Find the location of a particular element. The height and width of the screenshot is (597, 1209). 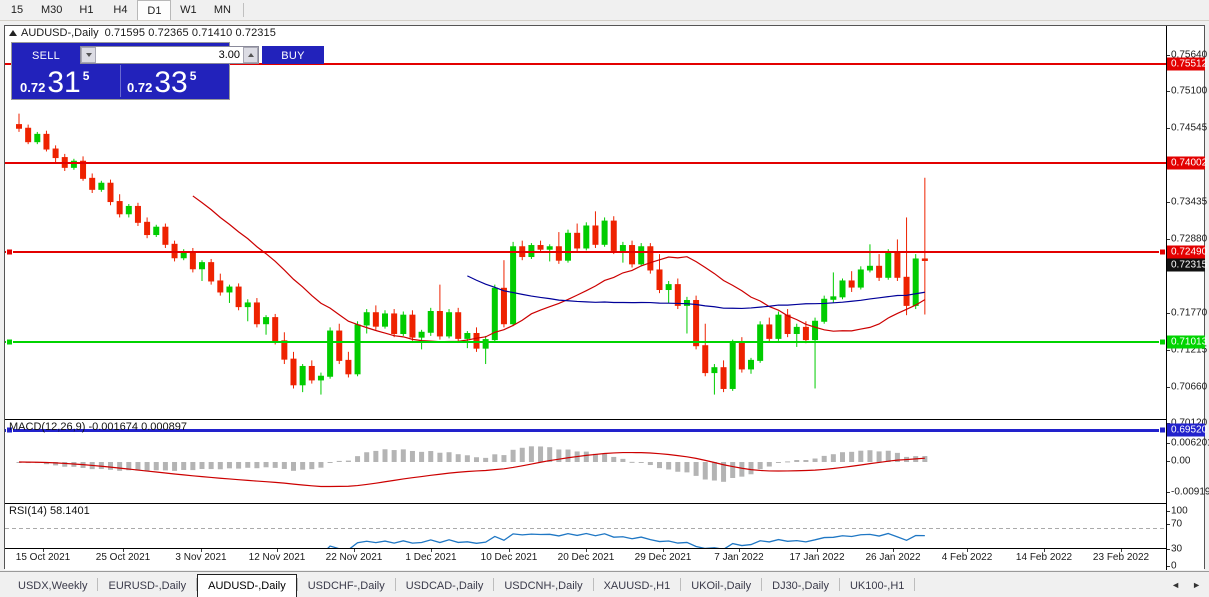

timeframe-w1: W1 is located at coordinates (188, 10).